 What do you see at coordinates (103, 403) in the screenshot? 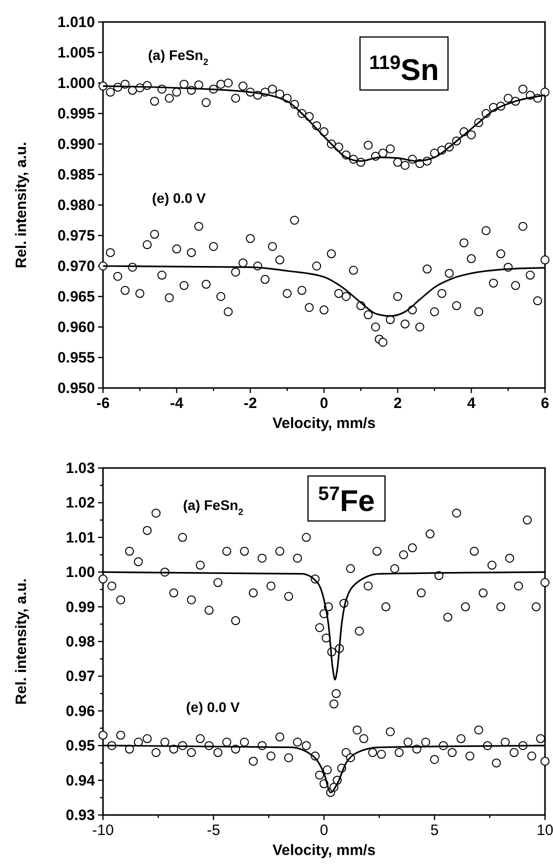
I see `x-tick-label: -6` at bounding box center [103, 403].